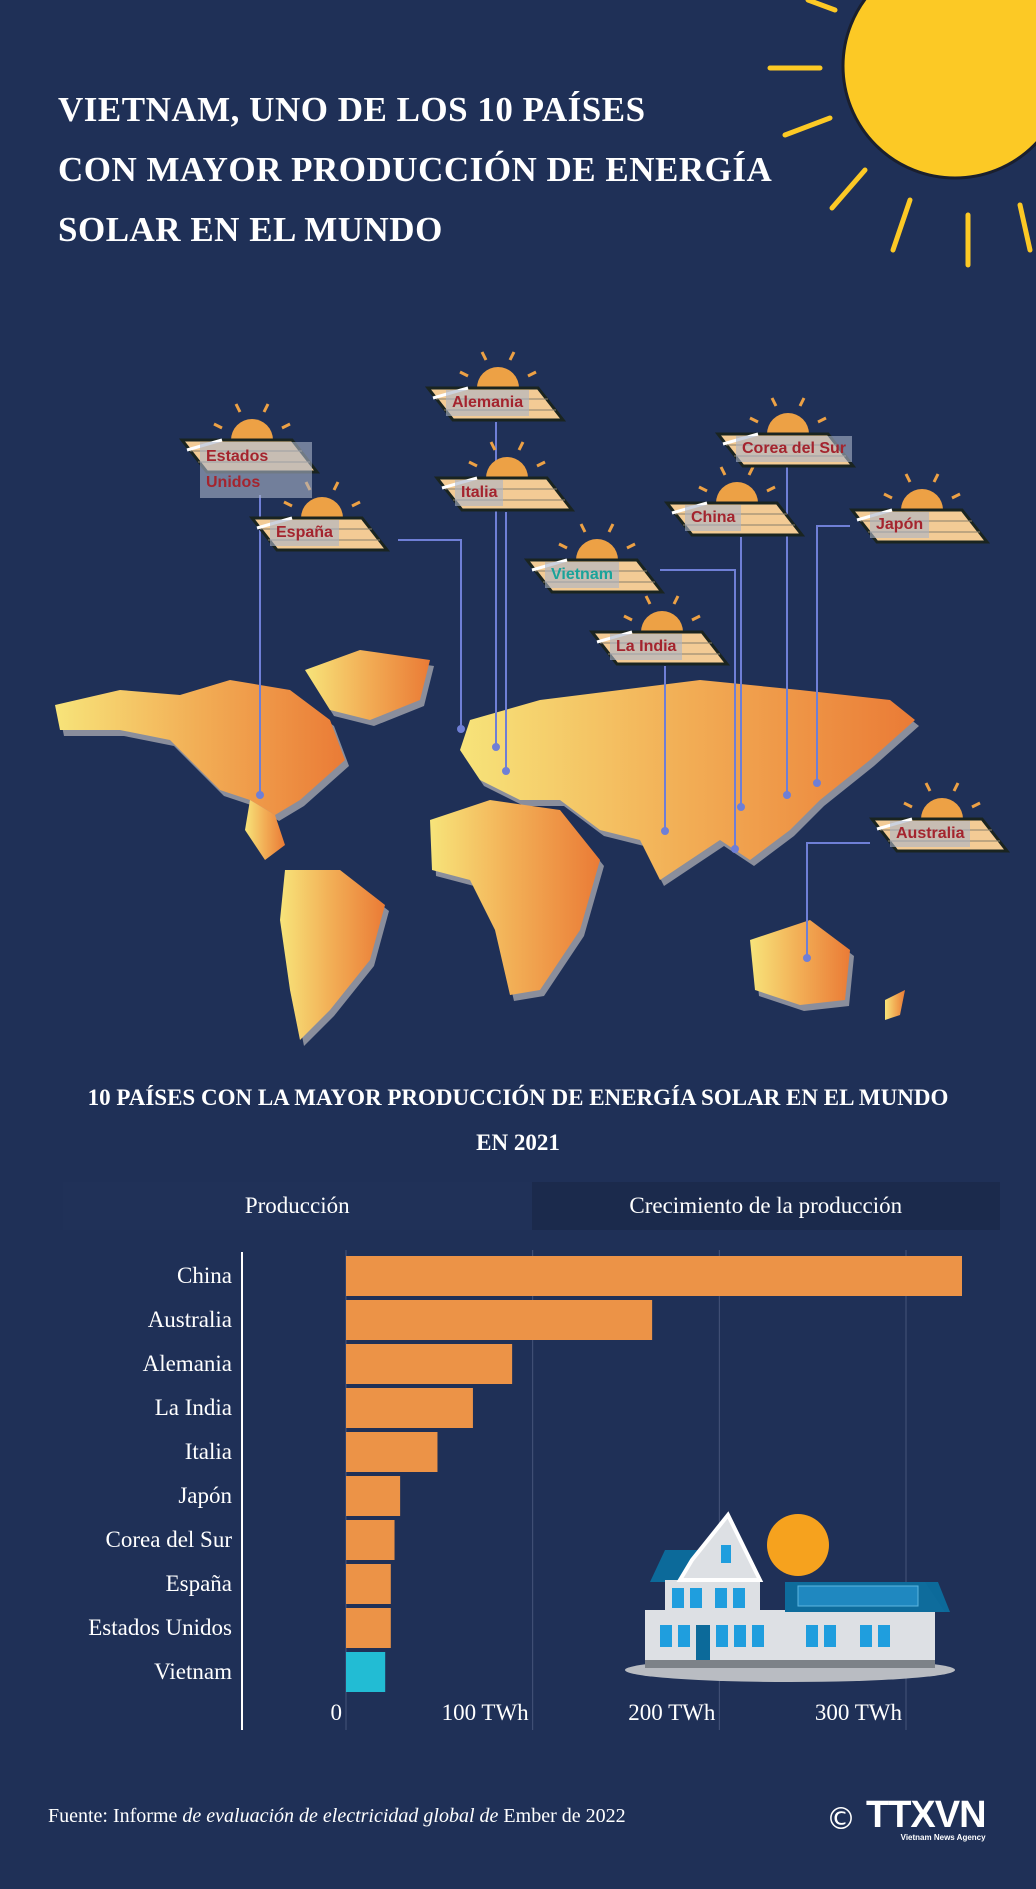 Image resolution: width=1036 pixels, height=1889 pixels. What do you see at coordinates (672, 1712) in the screenshot?
I see `x-tick-label: 200 TWh` at bounding box center [672, 1712].